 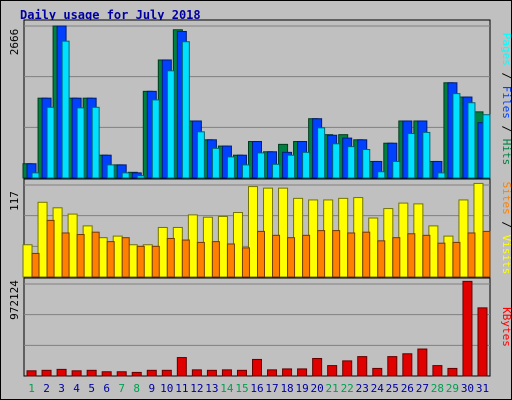 I want to click on day-label-28: 28, so click(x=437, y=388).